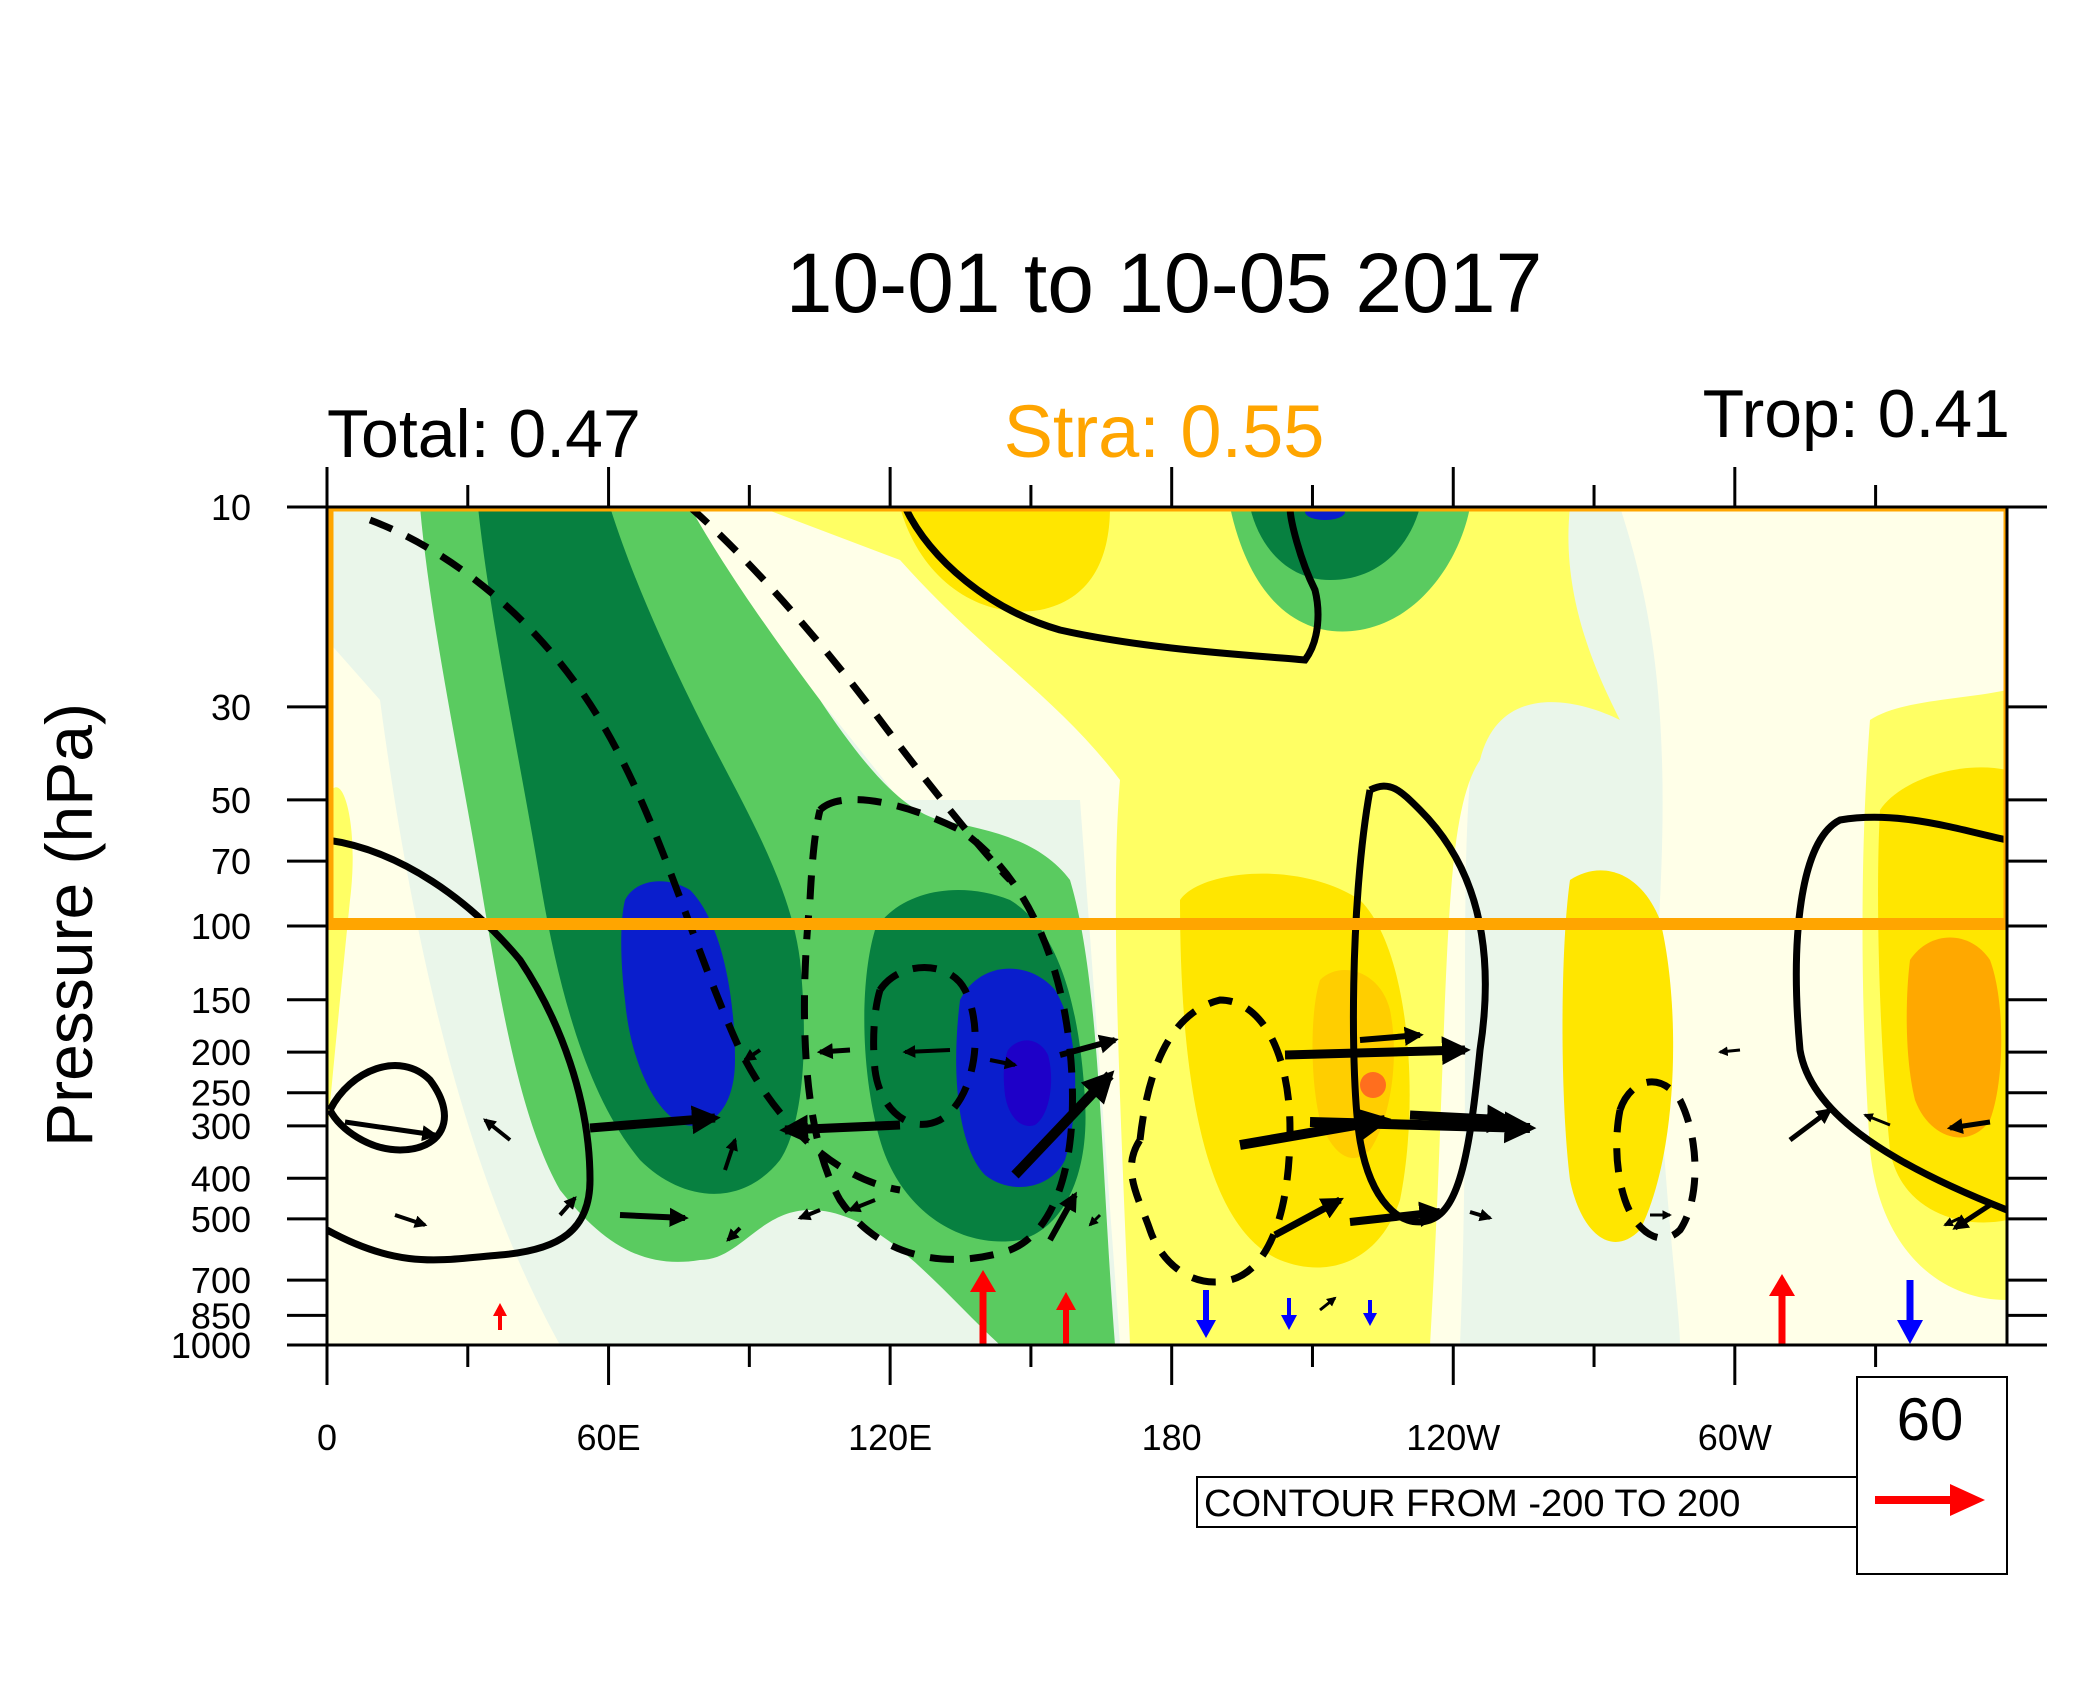 The image size is (2081, 1700). Describe the element at coordinates (1164, 283) in the screenshot. I see `chart-title: 10-01 to 10-05 2017` at that location.